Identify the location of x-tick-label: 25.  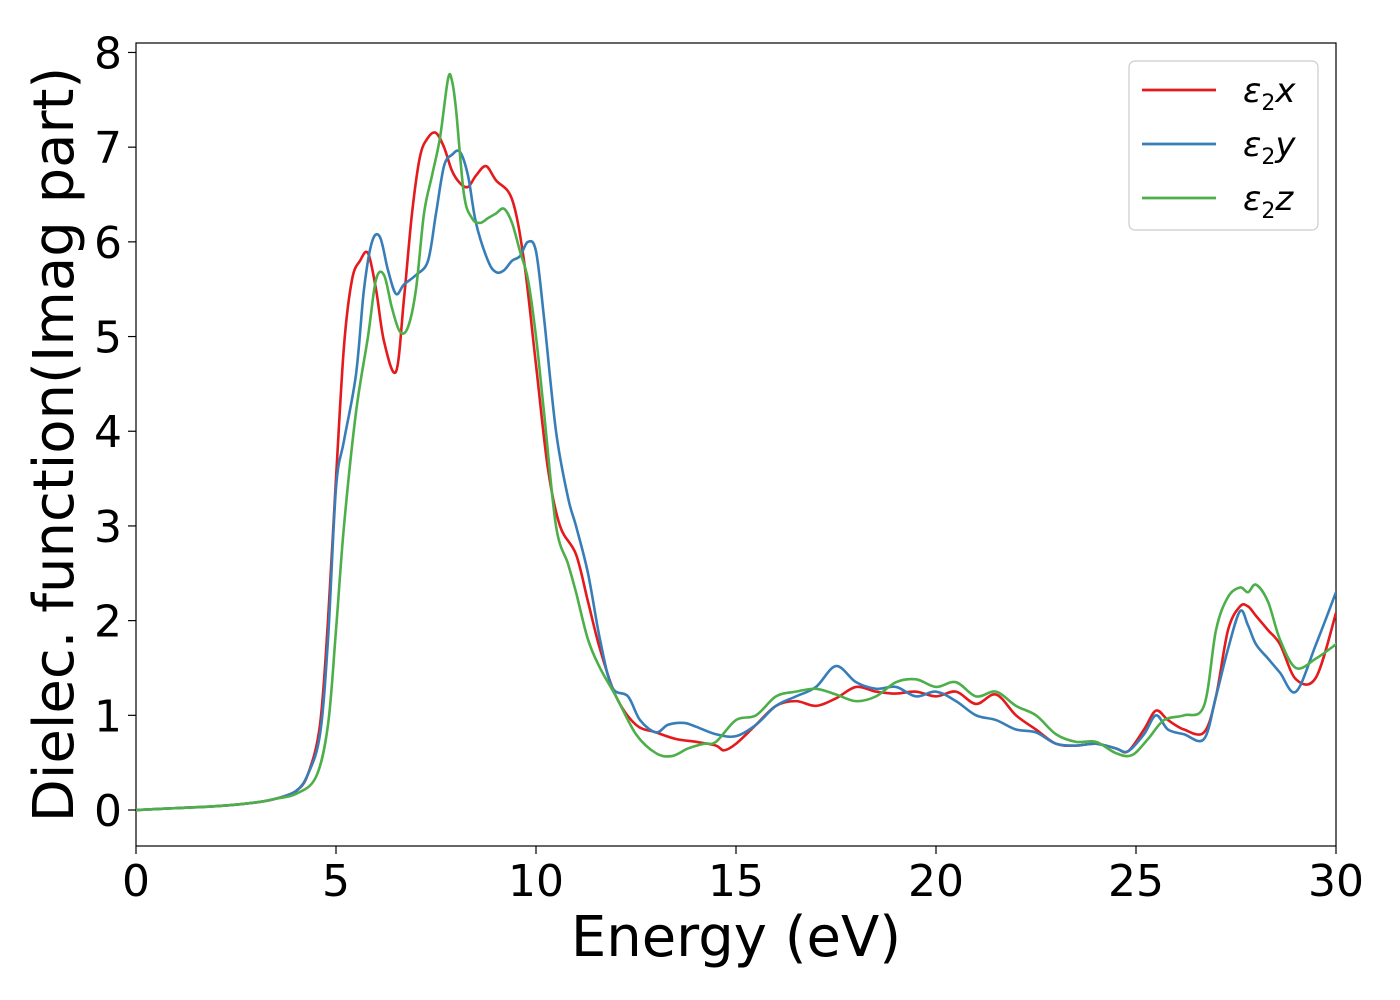
(1136, 881).